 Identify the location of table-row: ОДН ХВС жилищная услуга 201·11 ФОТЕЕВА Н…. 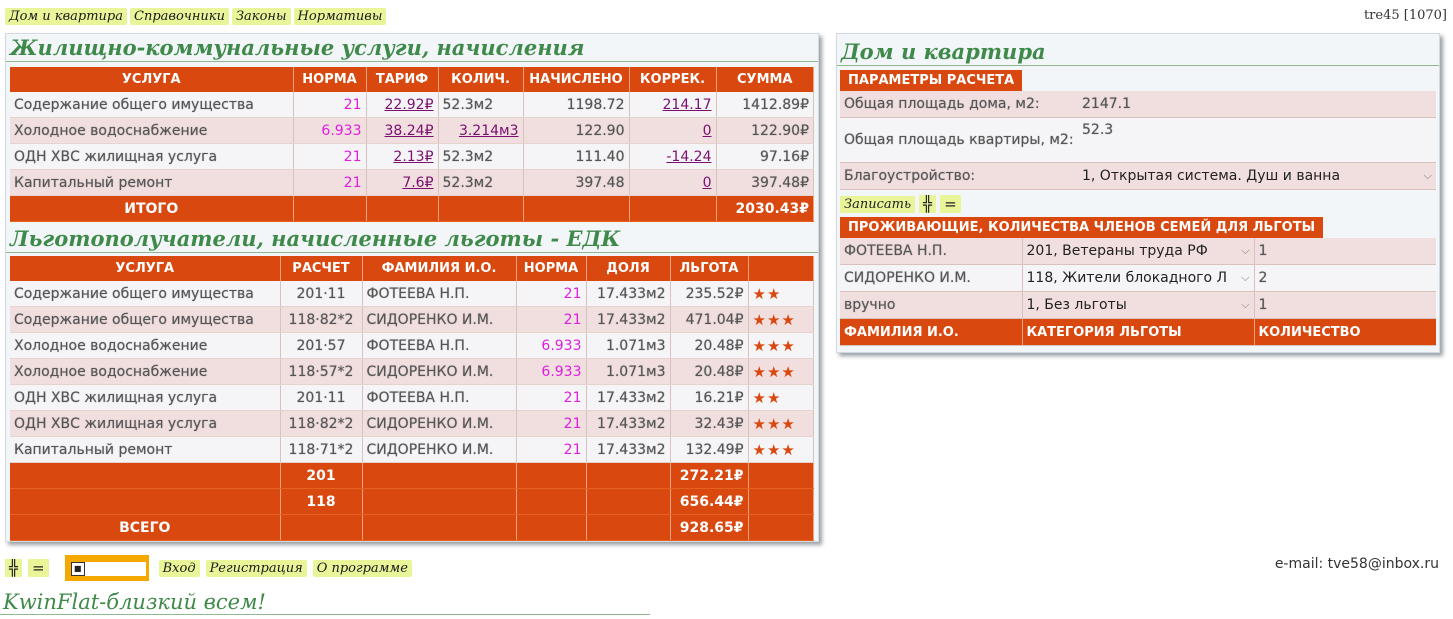
(412, 397).